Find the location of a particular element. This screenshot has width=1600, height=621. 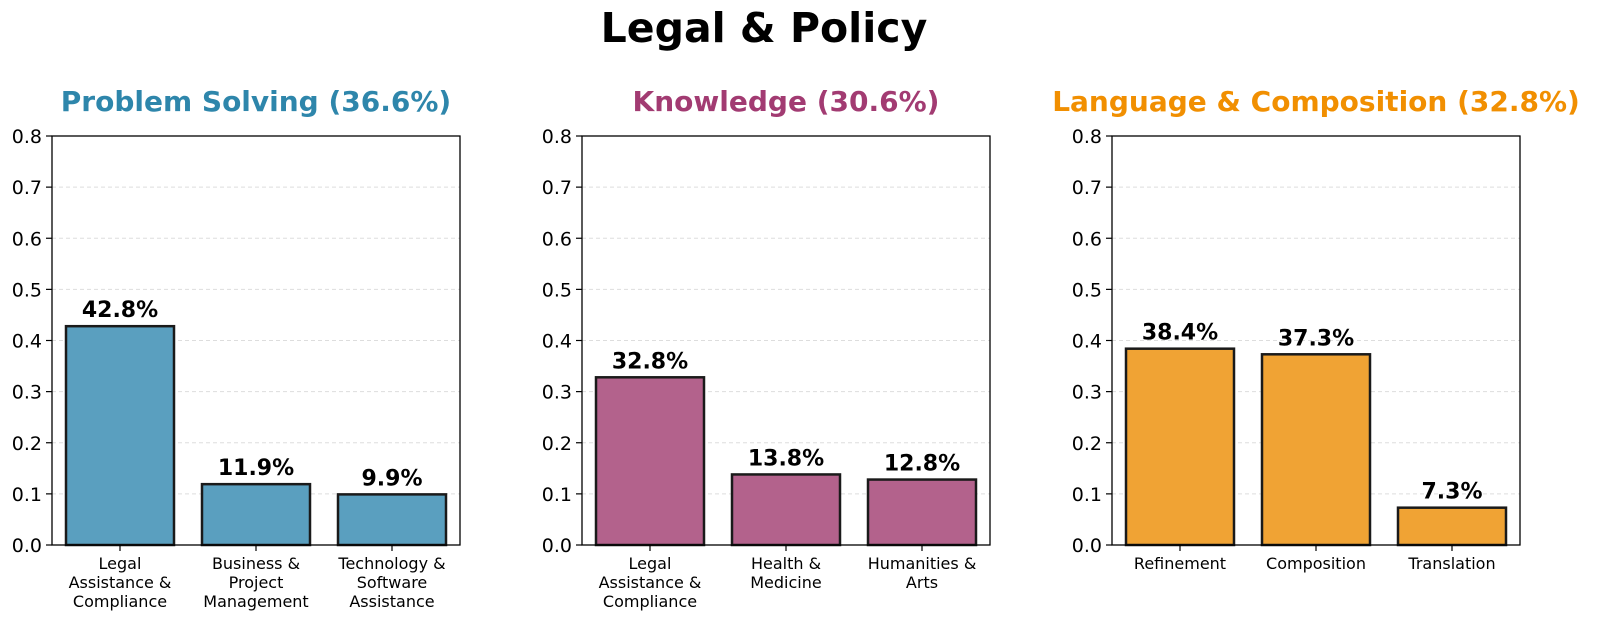

bar-value-label: 42.8% is located at coordinates (120, 310).